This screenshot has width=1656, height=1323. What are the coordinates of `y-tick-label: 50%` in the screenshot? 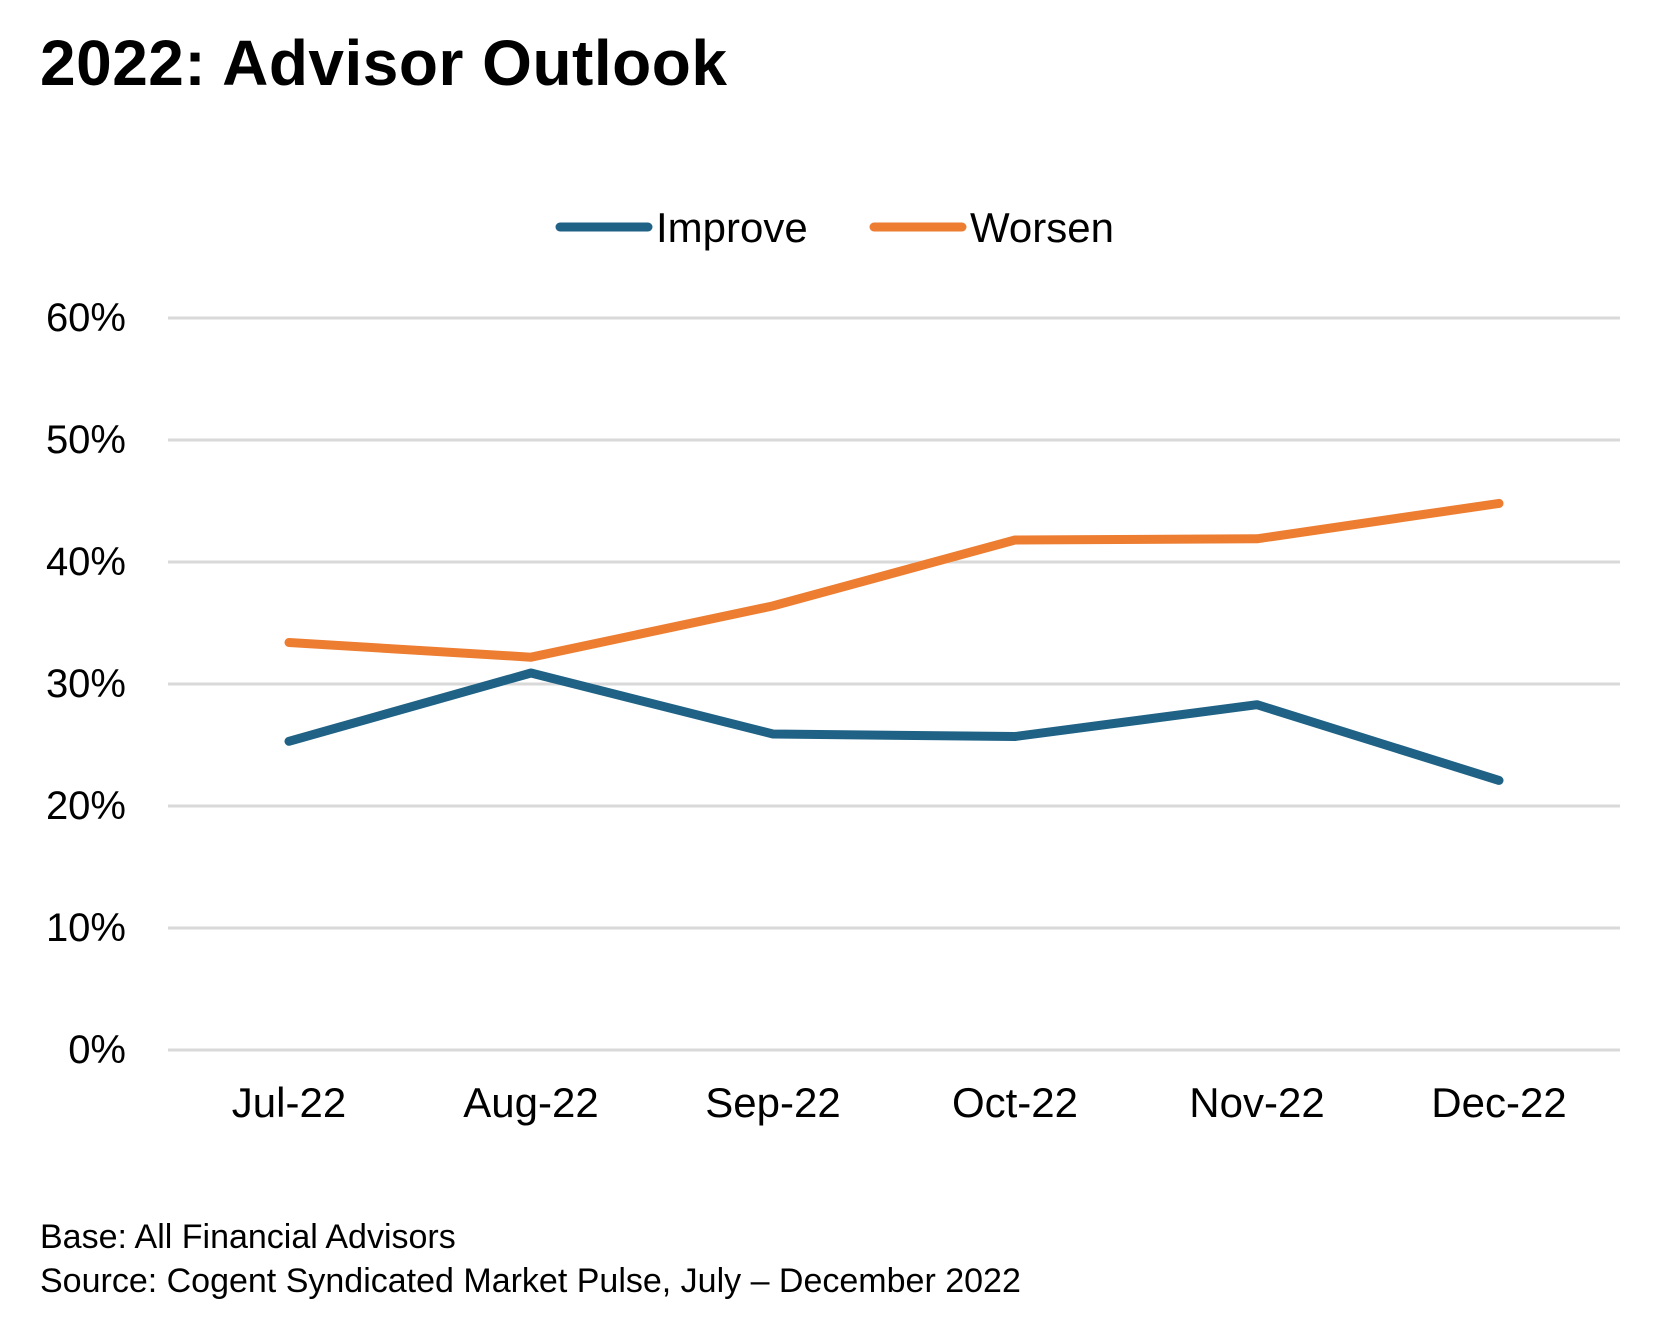 It's located at (86, 440).